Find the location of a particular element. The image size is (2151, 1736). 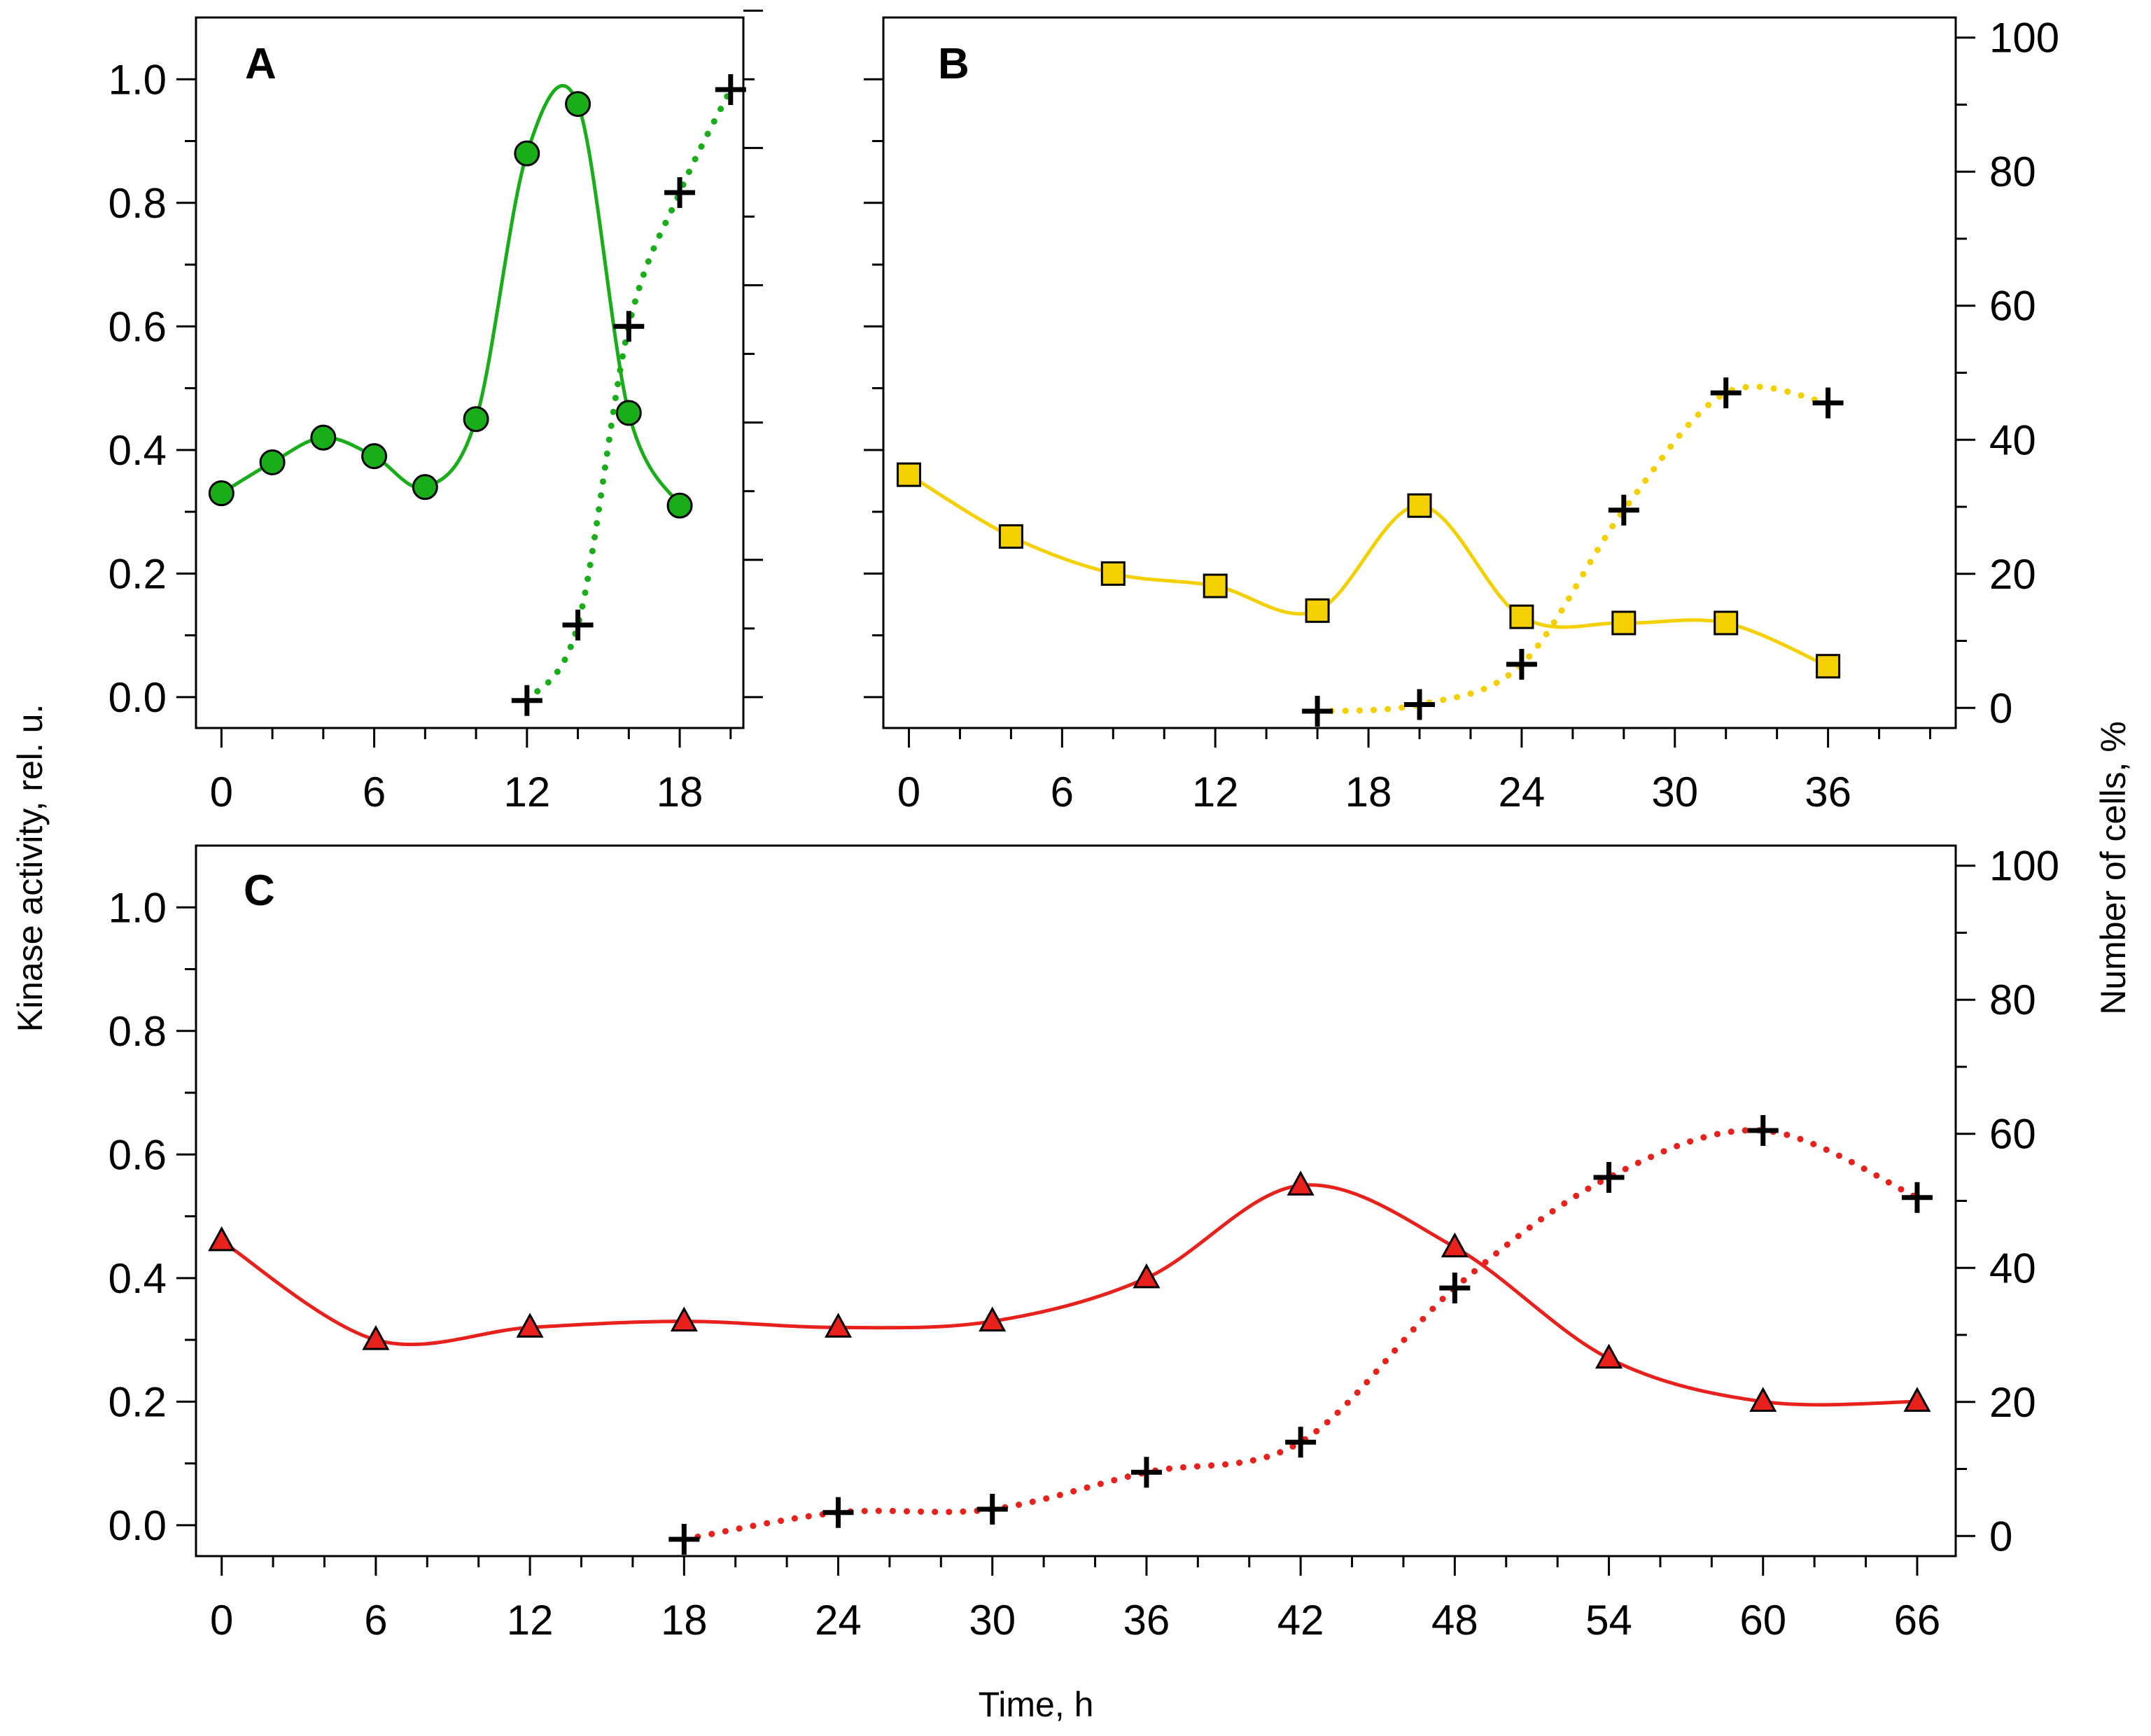

panel-a: 0 6 12 18 0.0 0.2 0.4 0.6 0.8 1.0 is located at coordinates (435, 412).